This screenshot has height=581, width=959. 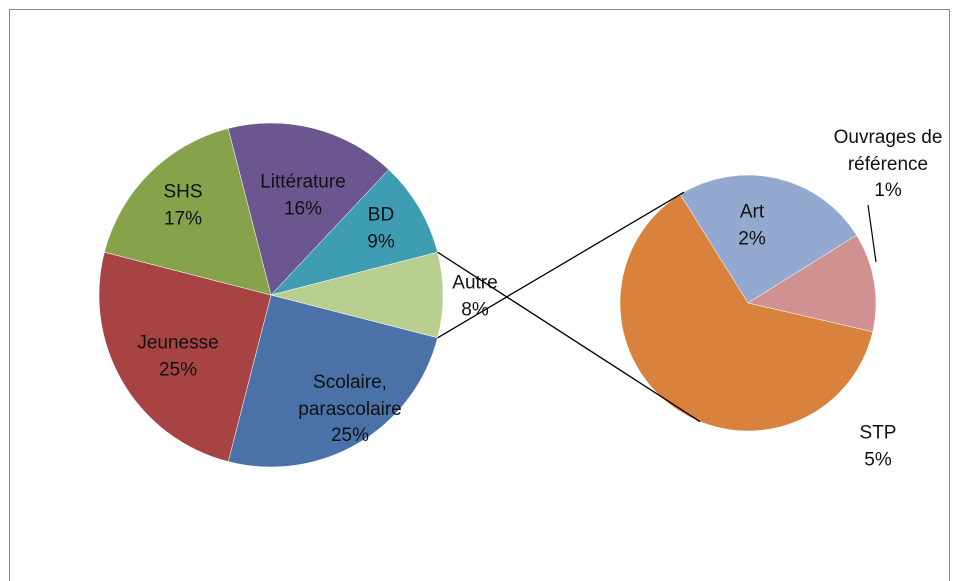 I want to click on slice-name: Jeunesse, so click(x=178, y=343).